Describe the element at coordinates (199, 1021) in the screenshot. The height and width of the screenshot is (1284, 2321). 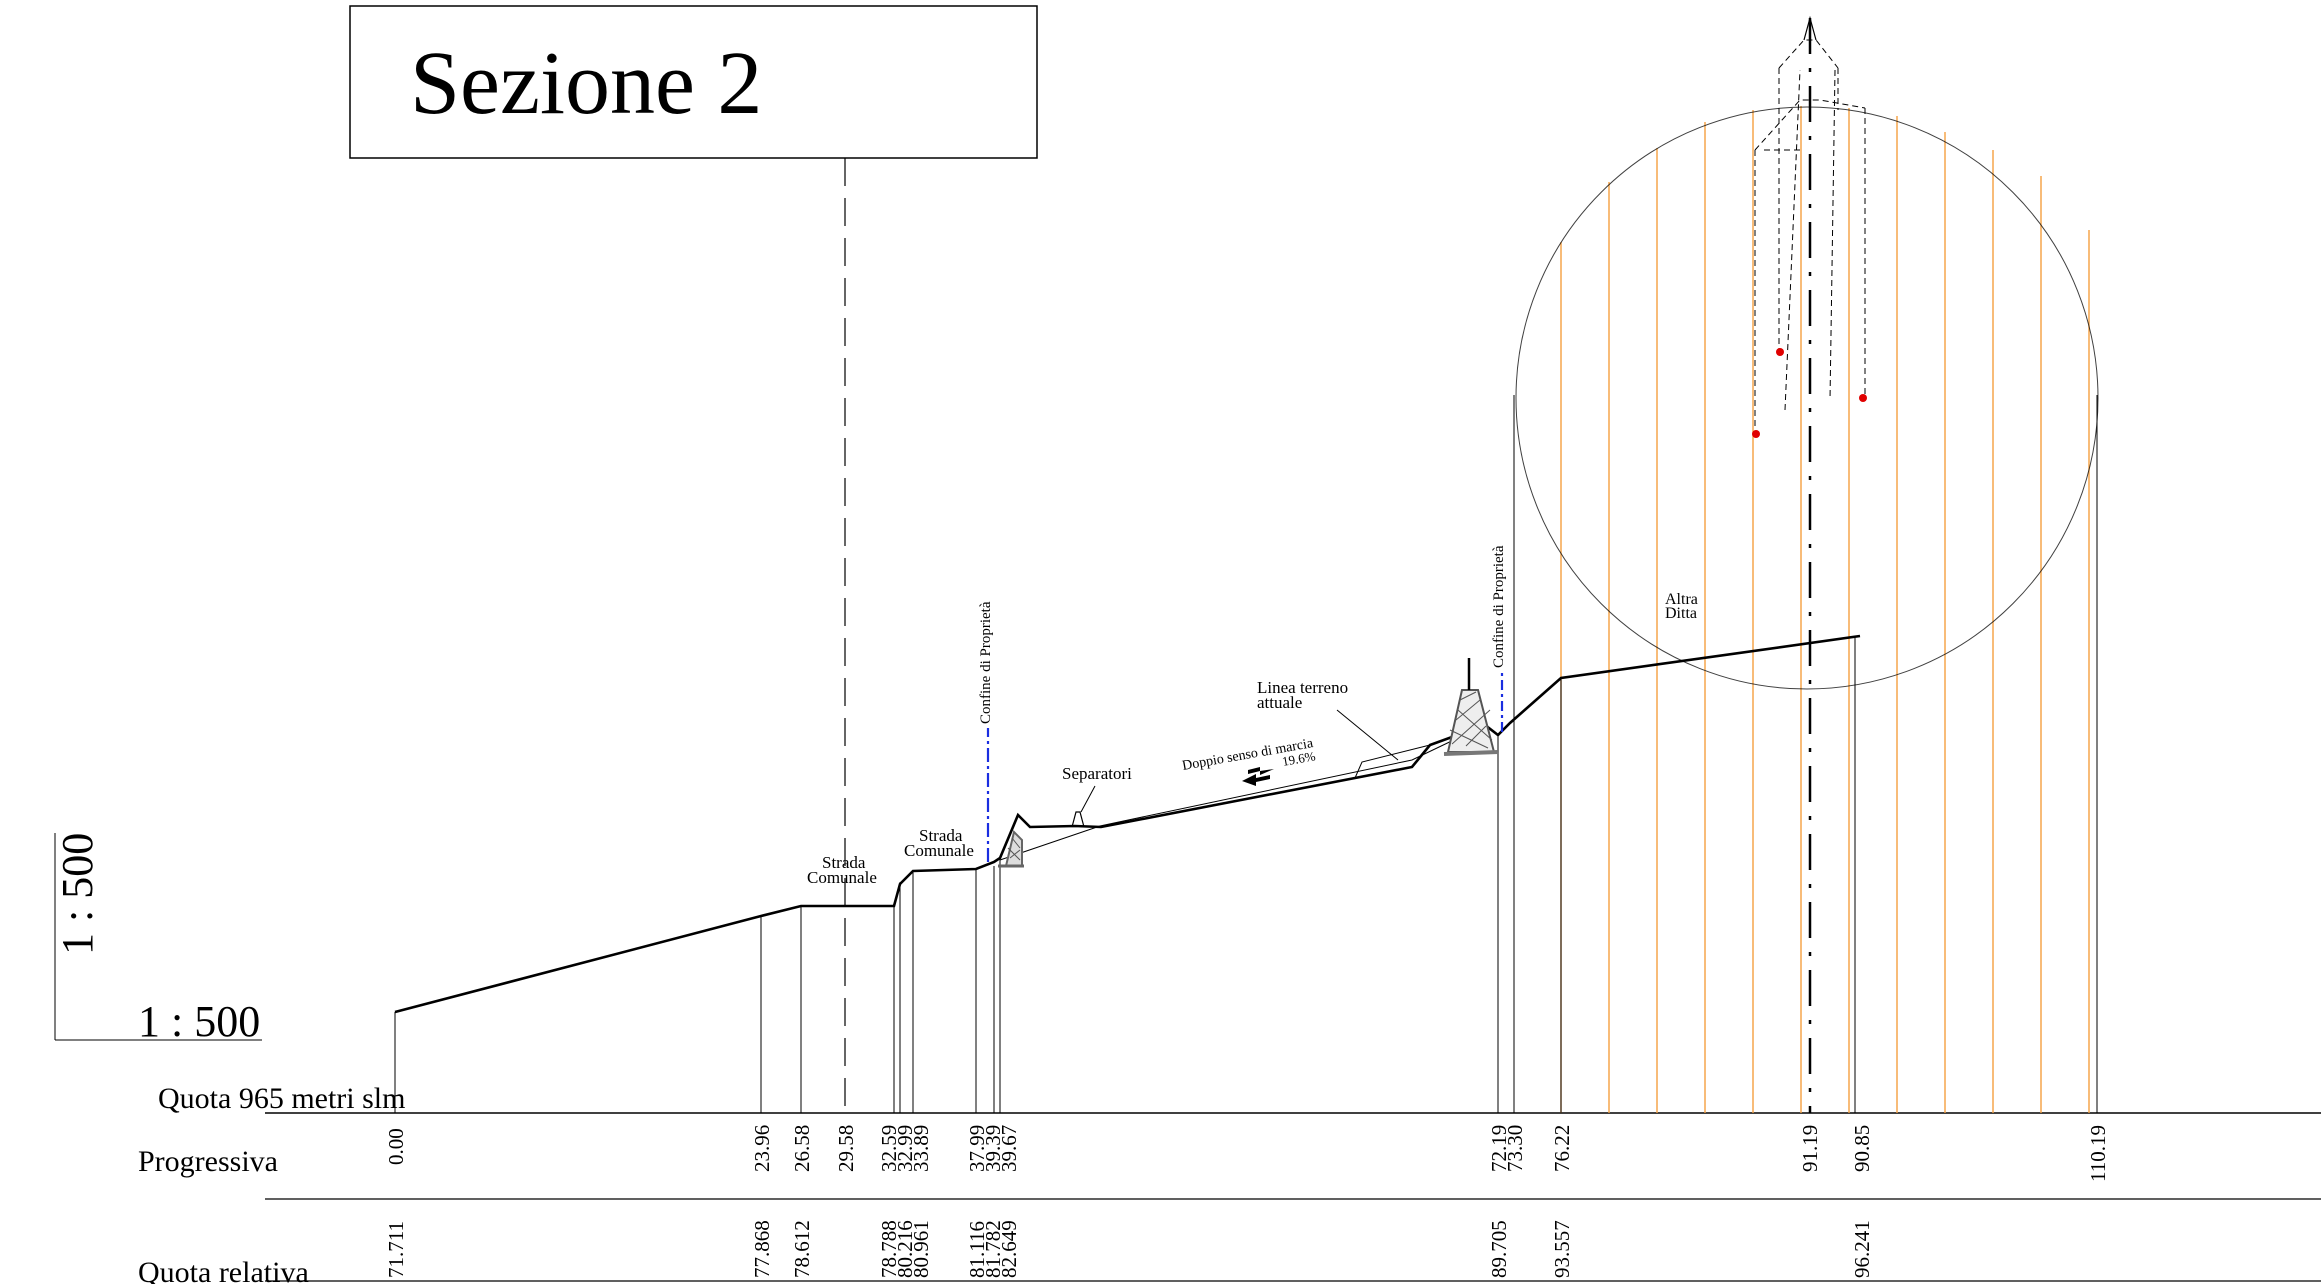
I see `horizontal-scale-label: 1 : 500` at that location.